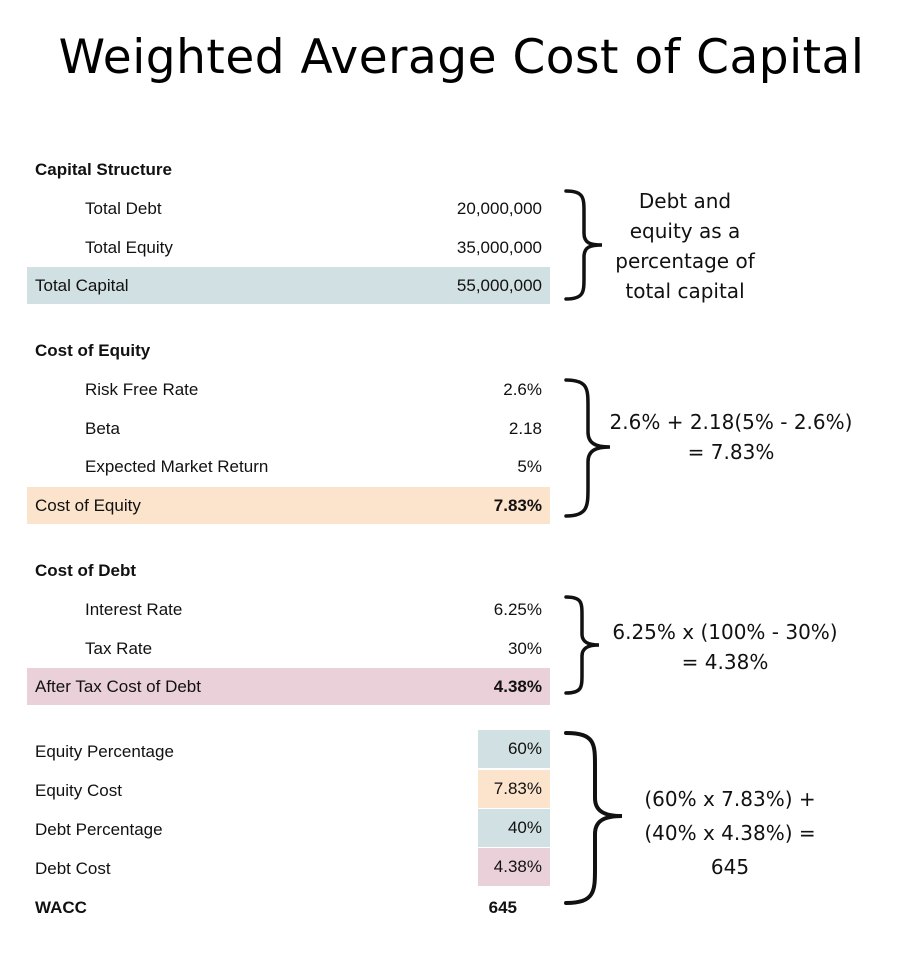 The height and width of the screenshot is (960, 923). Describe the element at coordinates (524, 827) in the screenshot. I see `cell-value: 40%` at that location.